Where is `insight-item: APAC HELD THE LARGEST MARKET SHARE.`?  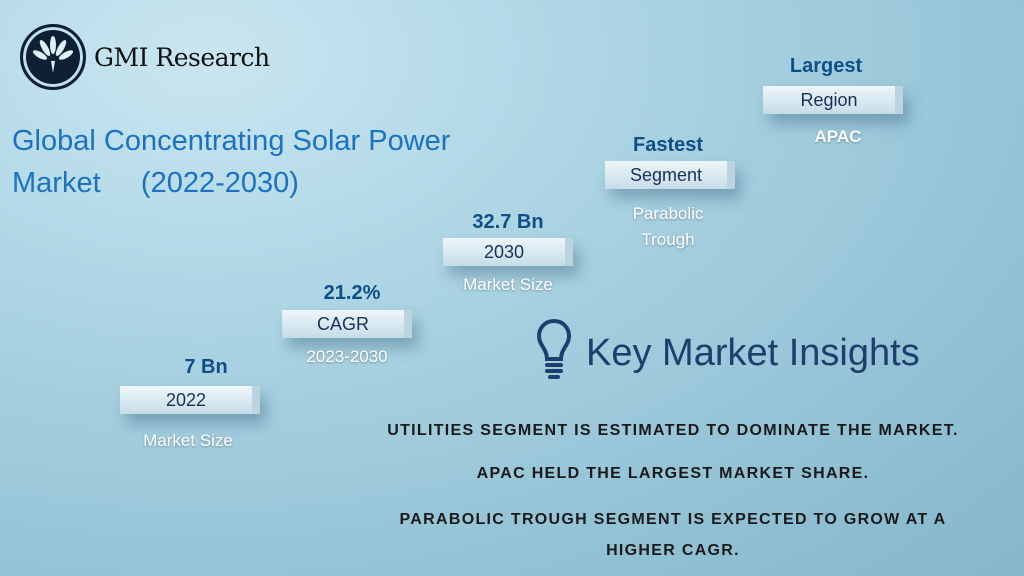
insight-item: APAC HELD THE LARGEST MARKET SHARE. is located at coordinates (673, 473).